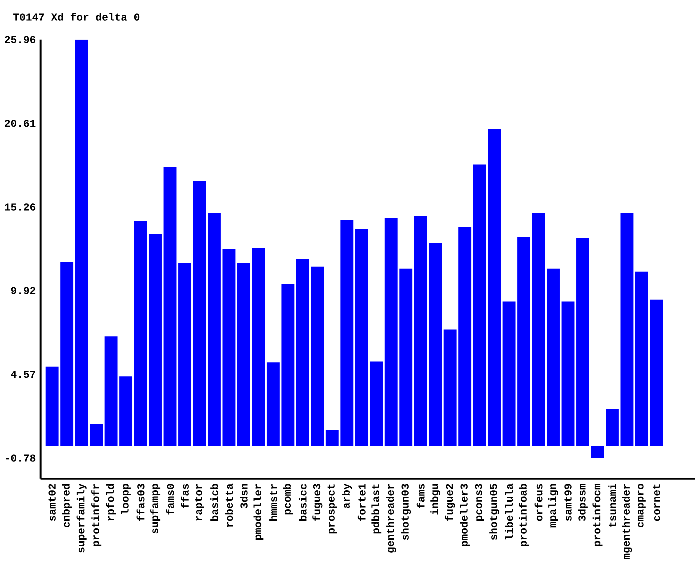  Describe the element at coordinates (229, 505) in the screenshot. I see `x-tick-label: robetta` at that location.